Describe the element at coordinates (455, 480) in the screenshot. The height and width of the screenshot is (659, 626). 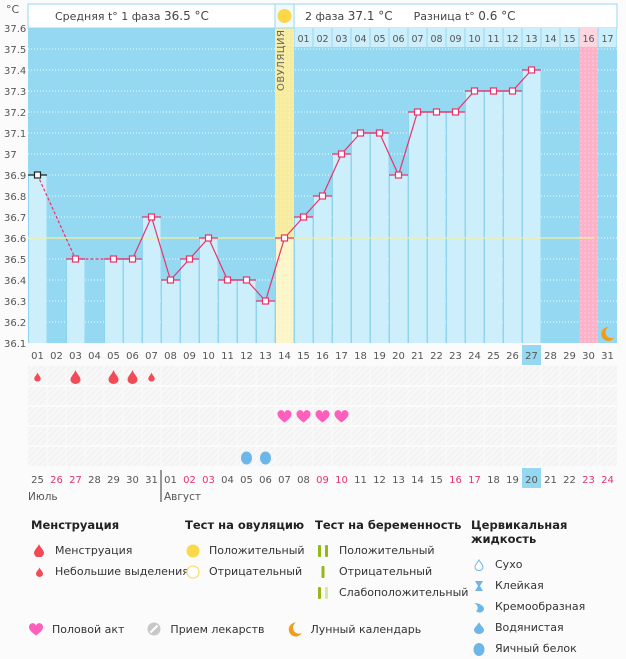
I see `calendar-date-label: 16` at that location.